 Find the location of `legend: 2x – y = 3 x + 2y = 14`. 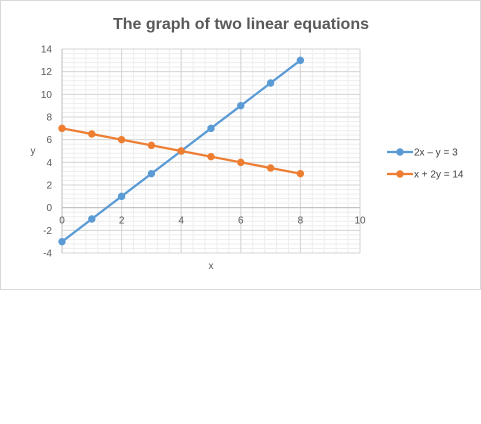

legend: 2x – y = 3 x + 2y = 14 is located at coordinates (425, 164).